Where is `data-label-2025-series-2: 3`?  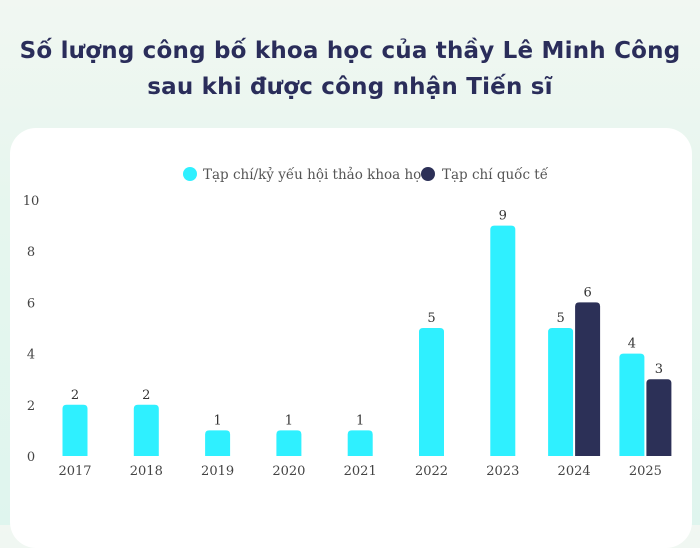 data-label-2025-series-2: 3 is located at coordinates (659, 369).